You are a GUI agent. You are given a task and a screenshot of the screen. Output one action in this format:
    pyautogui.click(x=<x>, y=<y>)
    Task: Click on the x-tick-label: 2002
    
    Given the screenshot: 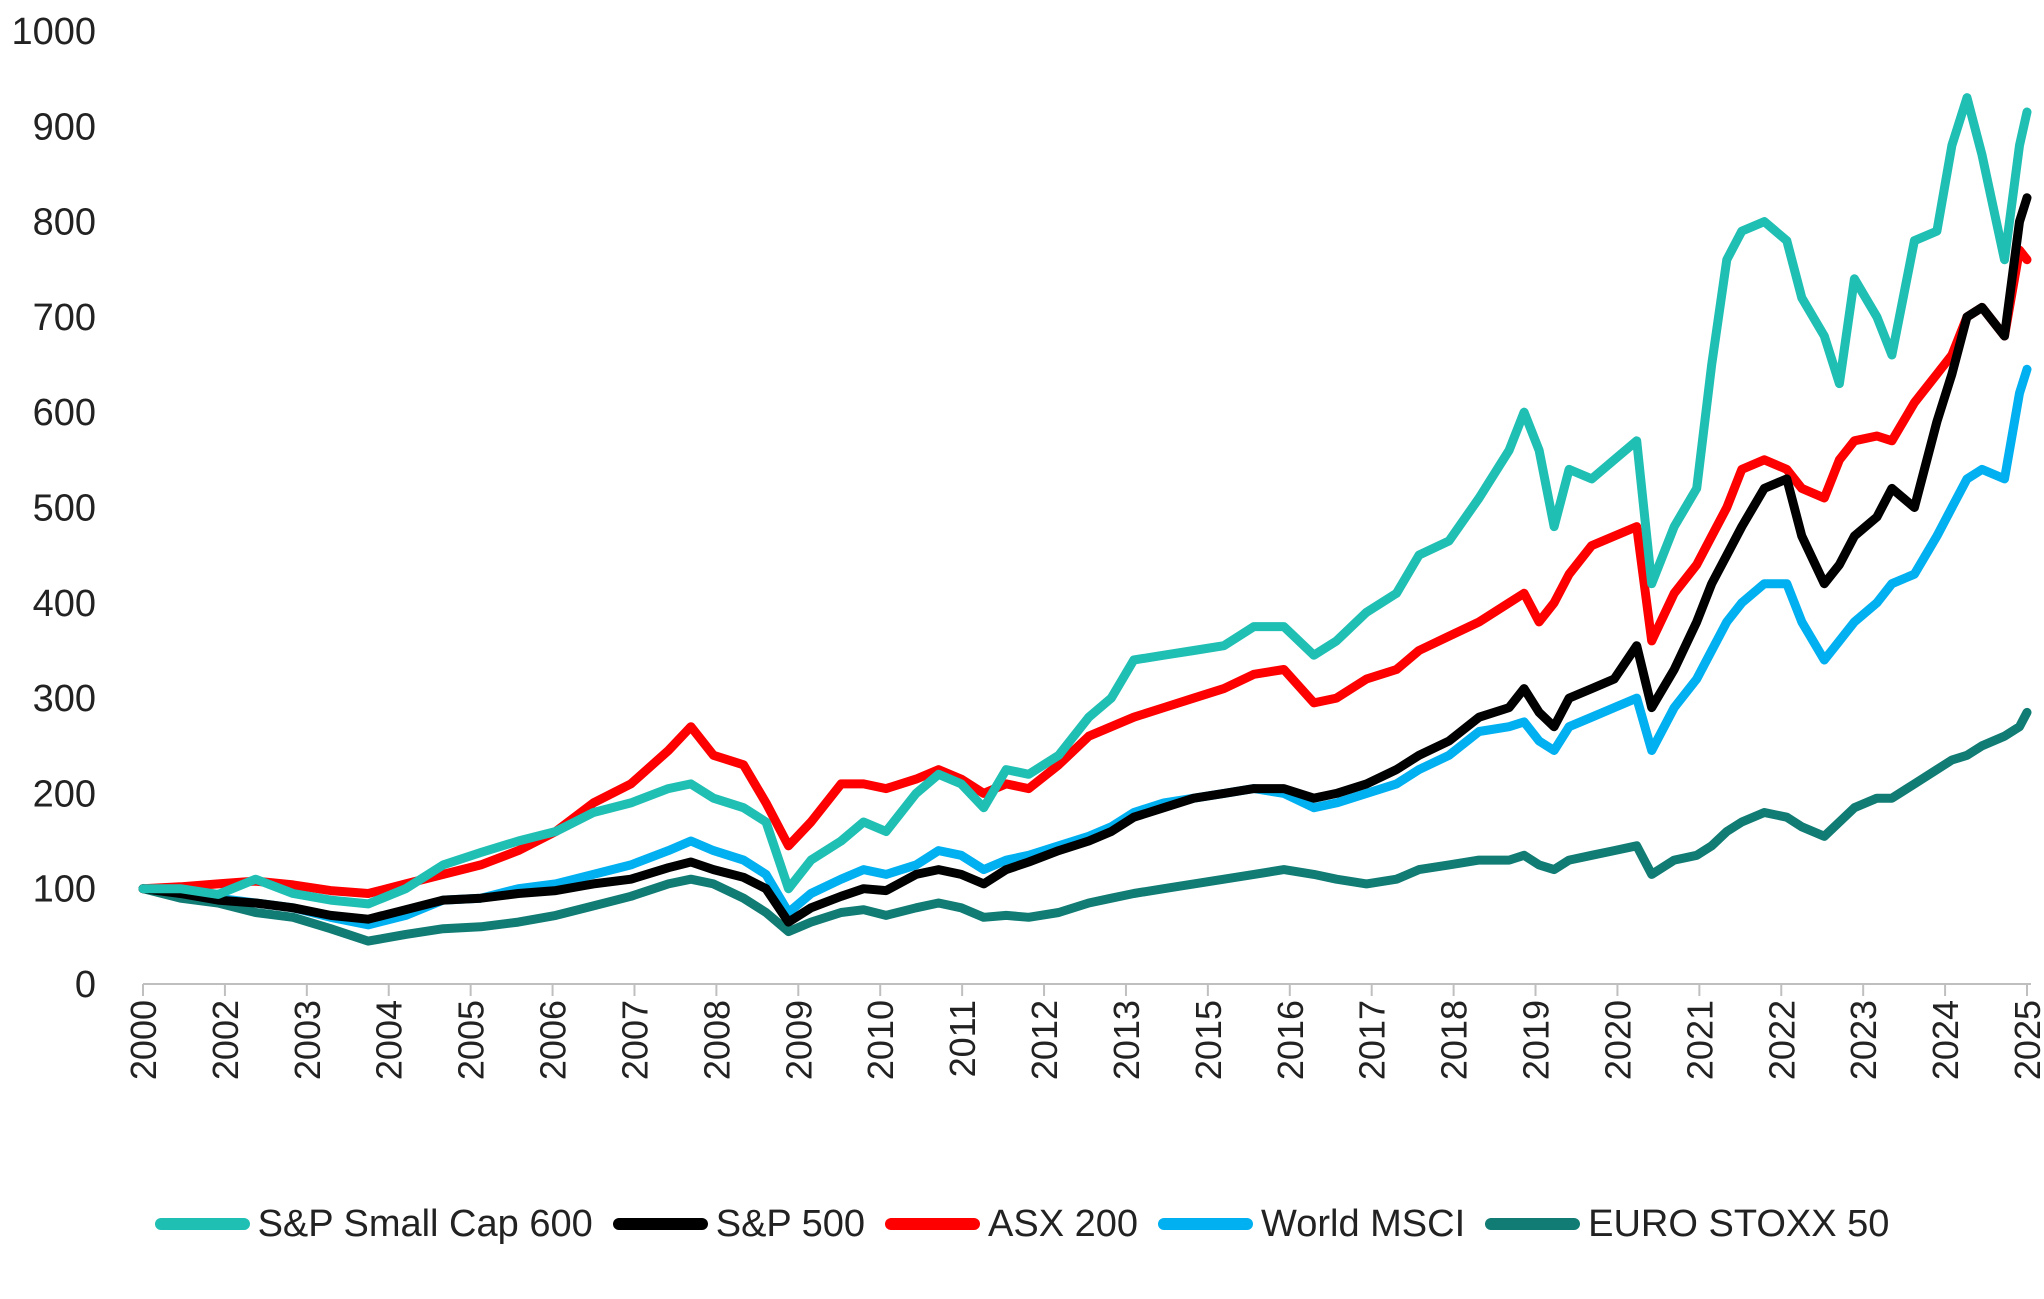 What is the action you would take?
    pyautogui.click(x=225, y=1040)
    